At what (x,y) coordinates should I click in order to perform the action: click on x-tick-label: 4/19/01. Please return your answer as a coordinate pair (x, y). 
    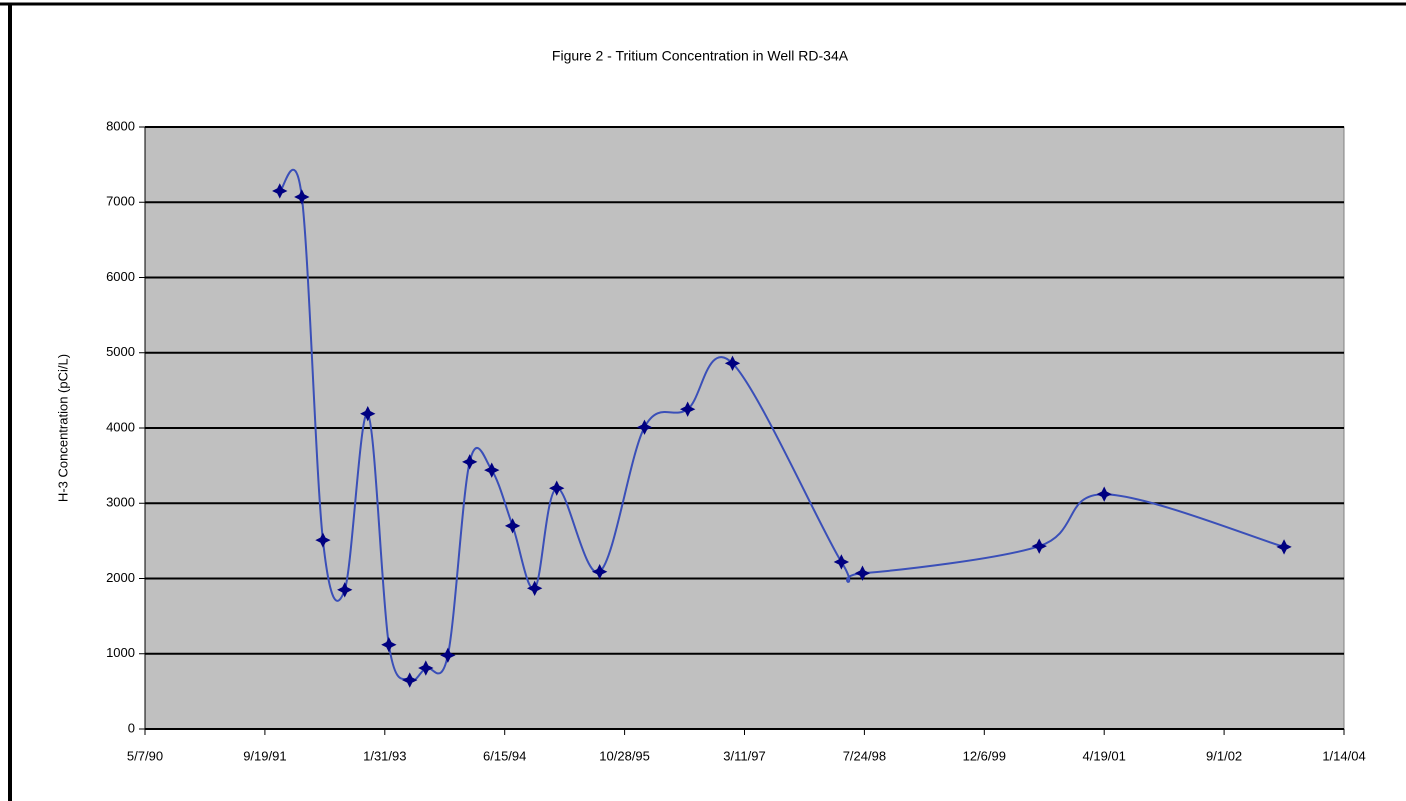
    Looking at the image, I should click on (1104, 755).